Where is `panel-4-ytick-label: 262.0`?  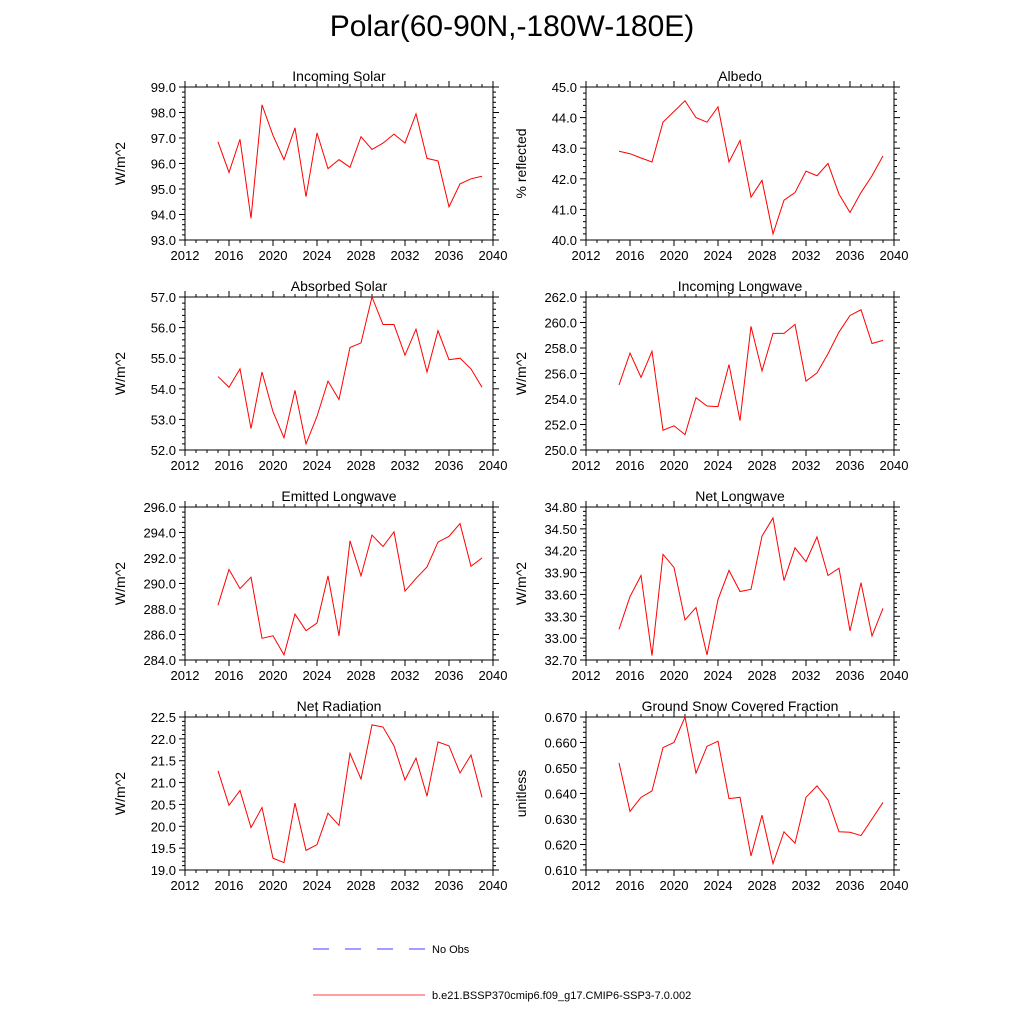
panel-4-ytick-label: 262.0 is located at coordinates (560, 297).